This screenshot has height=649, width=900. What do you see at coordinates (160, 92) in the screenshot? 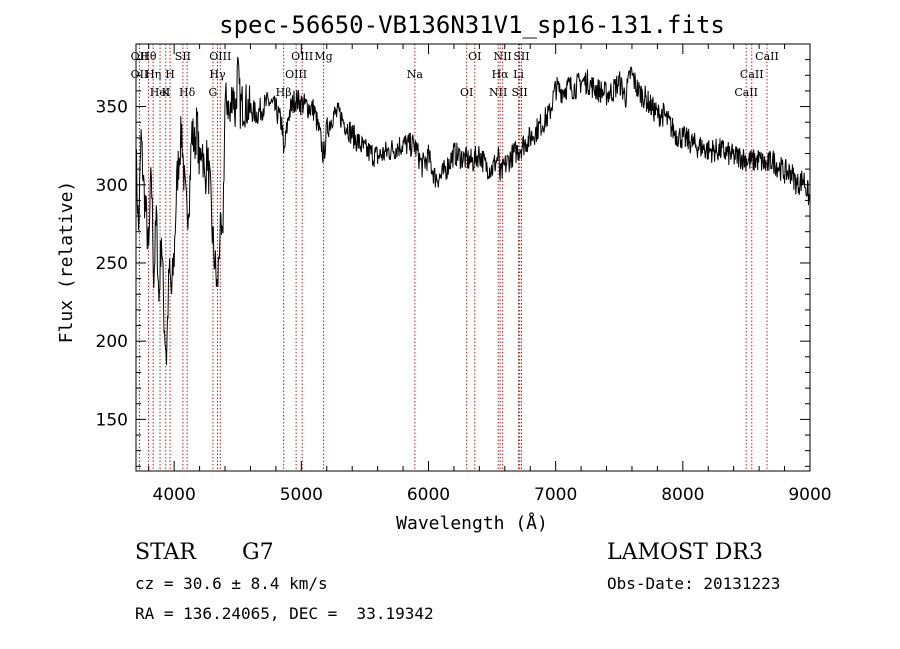
I see `spectral-line-label: HeI` at bounding box center [160, 92].